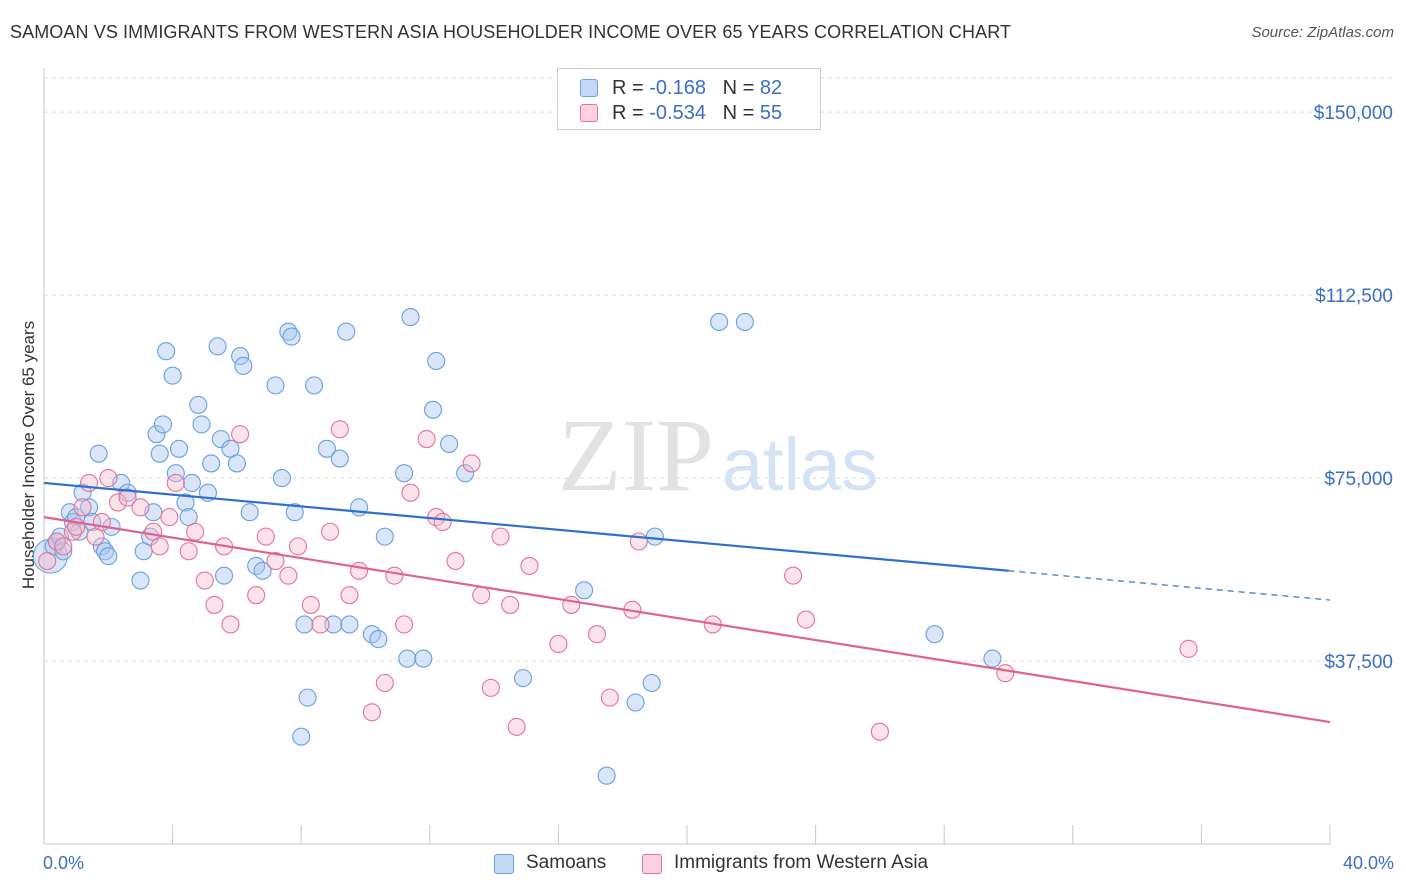  I want to click on y-tick-label: $112,500, so click(1354, 296).